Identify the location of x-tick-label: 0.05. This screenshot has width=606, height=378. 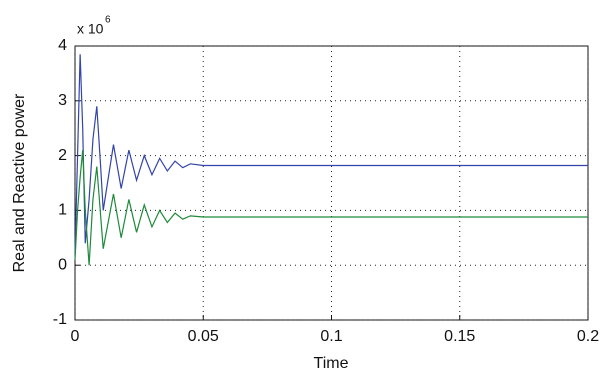
(203, 336).